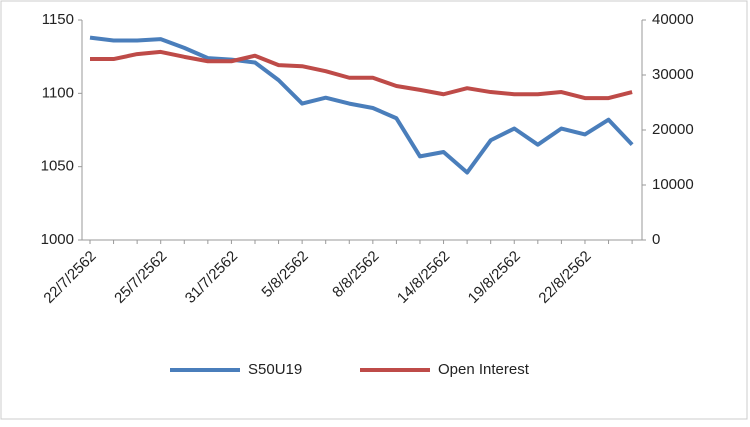 The height and width of the screenshot is (427, 750). I want to click on y2-tick-label: 10000, so click(673, 184).